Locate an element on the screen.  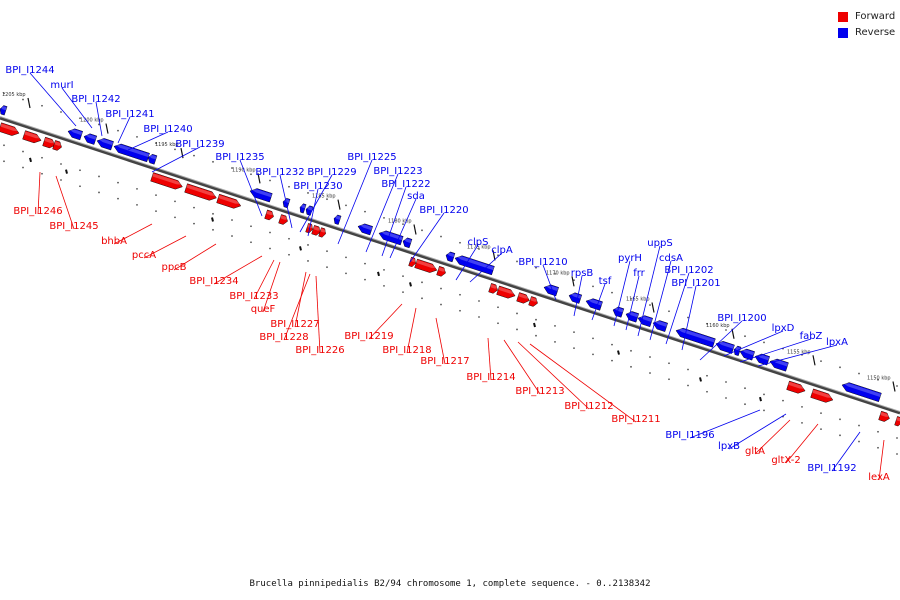
forward-gene-label: BPI_I1217 is located at coordinates (444, 361).